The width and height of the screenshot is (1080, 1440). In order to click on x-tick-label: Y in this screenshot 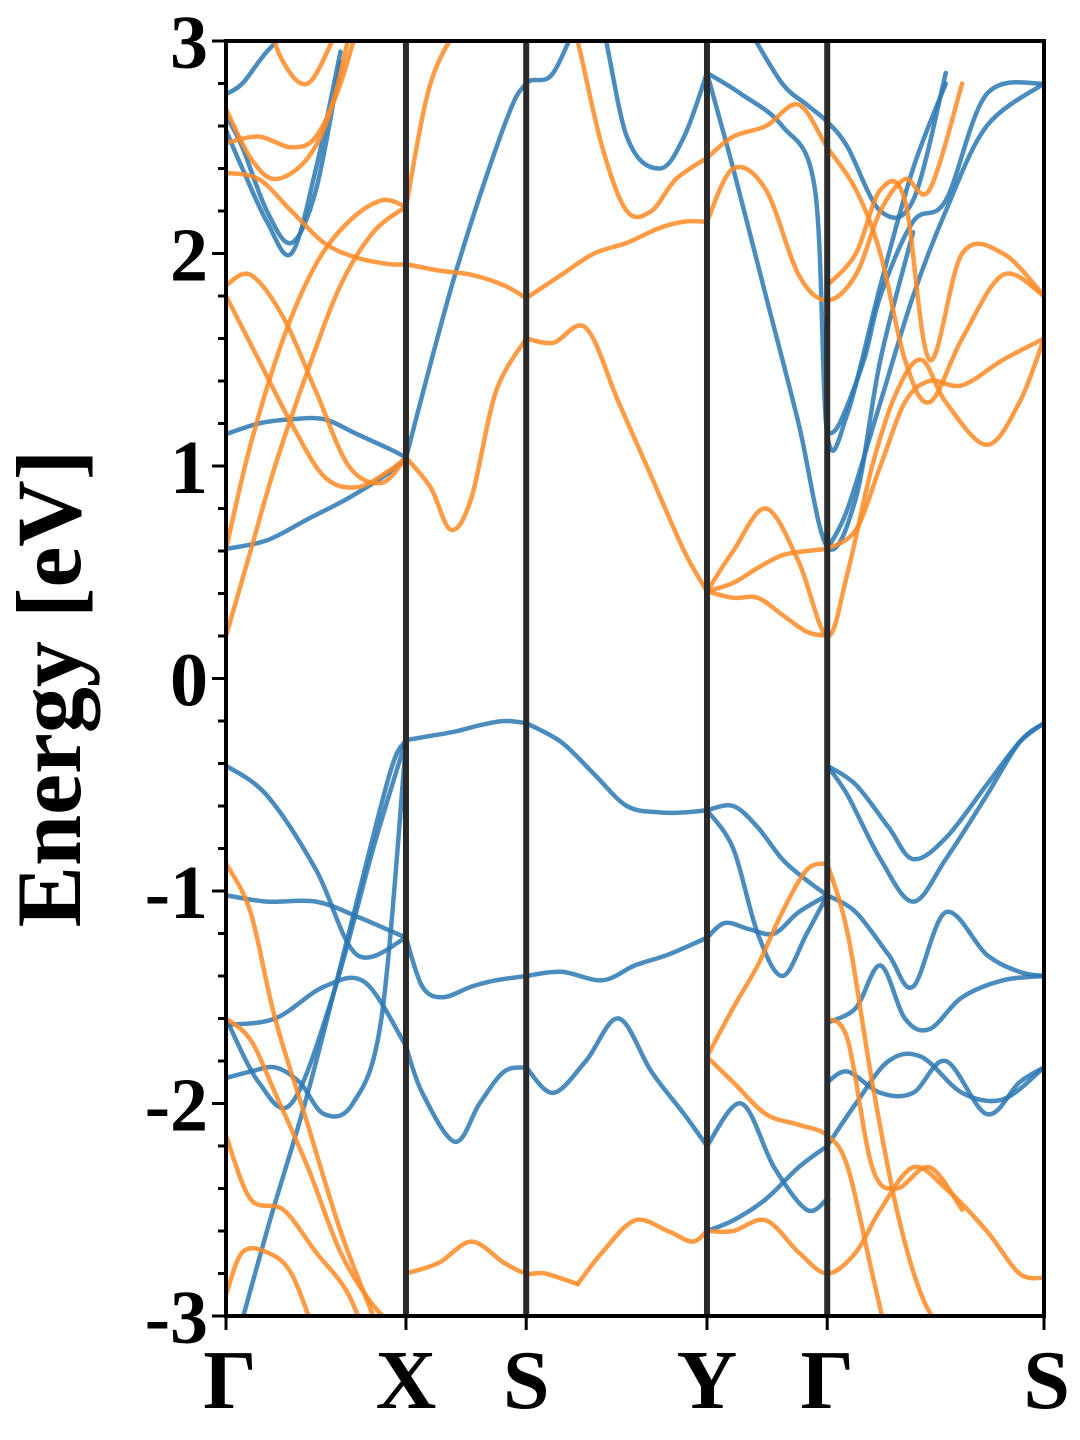, I will do `click(707, 1380)`.